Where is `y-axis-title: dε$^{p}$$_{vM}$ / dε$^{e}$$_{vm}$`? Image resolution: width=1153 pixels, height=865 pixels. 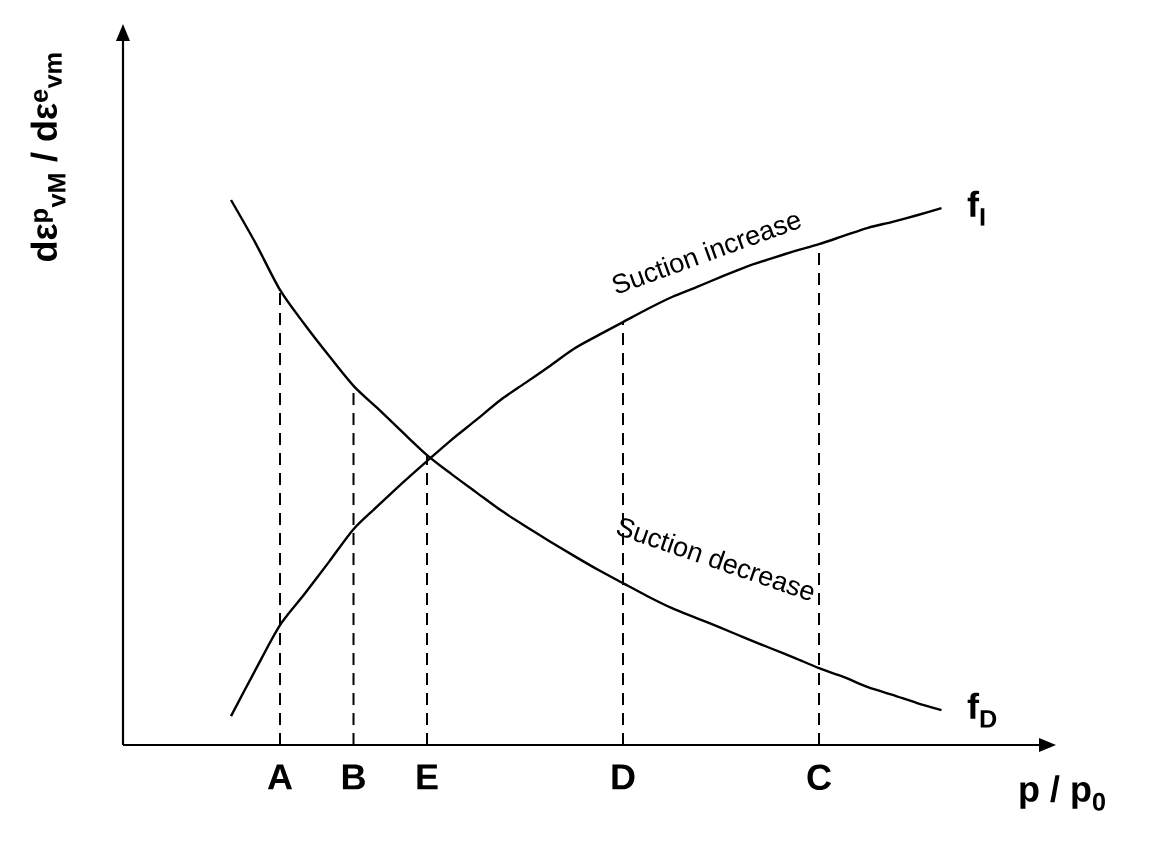
y-axis-title: dε$^{p}$$_{vM}$ / dε$^{e}$$_{vm}$ is located at coordinates (48, 157).